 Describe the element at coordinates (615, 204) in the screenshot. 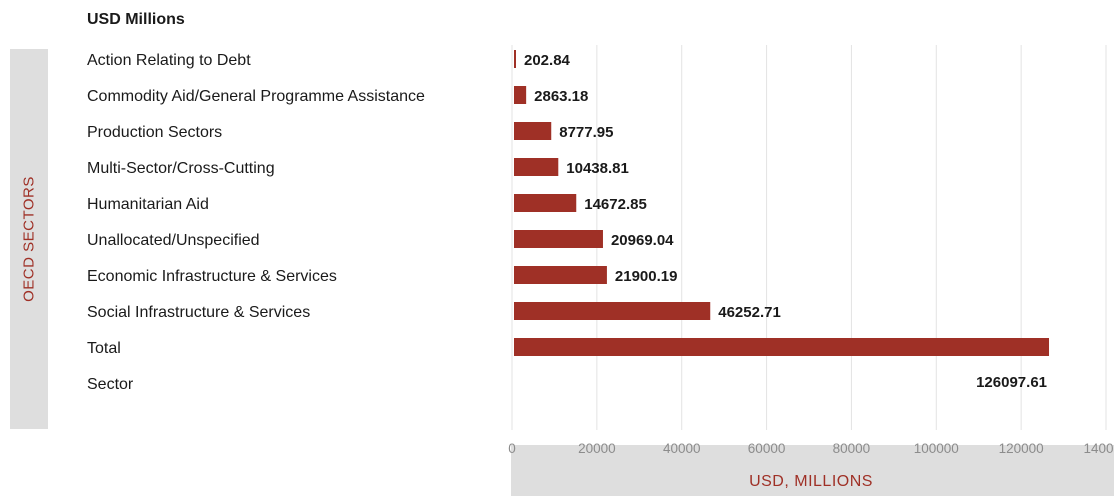

I see `data-label: 14672.85` at that location.